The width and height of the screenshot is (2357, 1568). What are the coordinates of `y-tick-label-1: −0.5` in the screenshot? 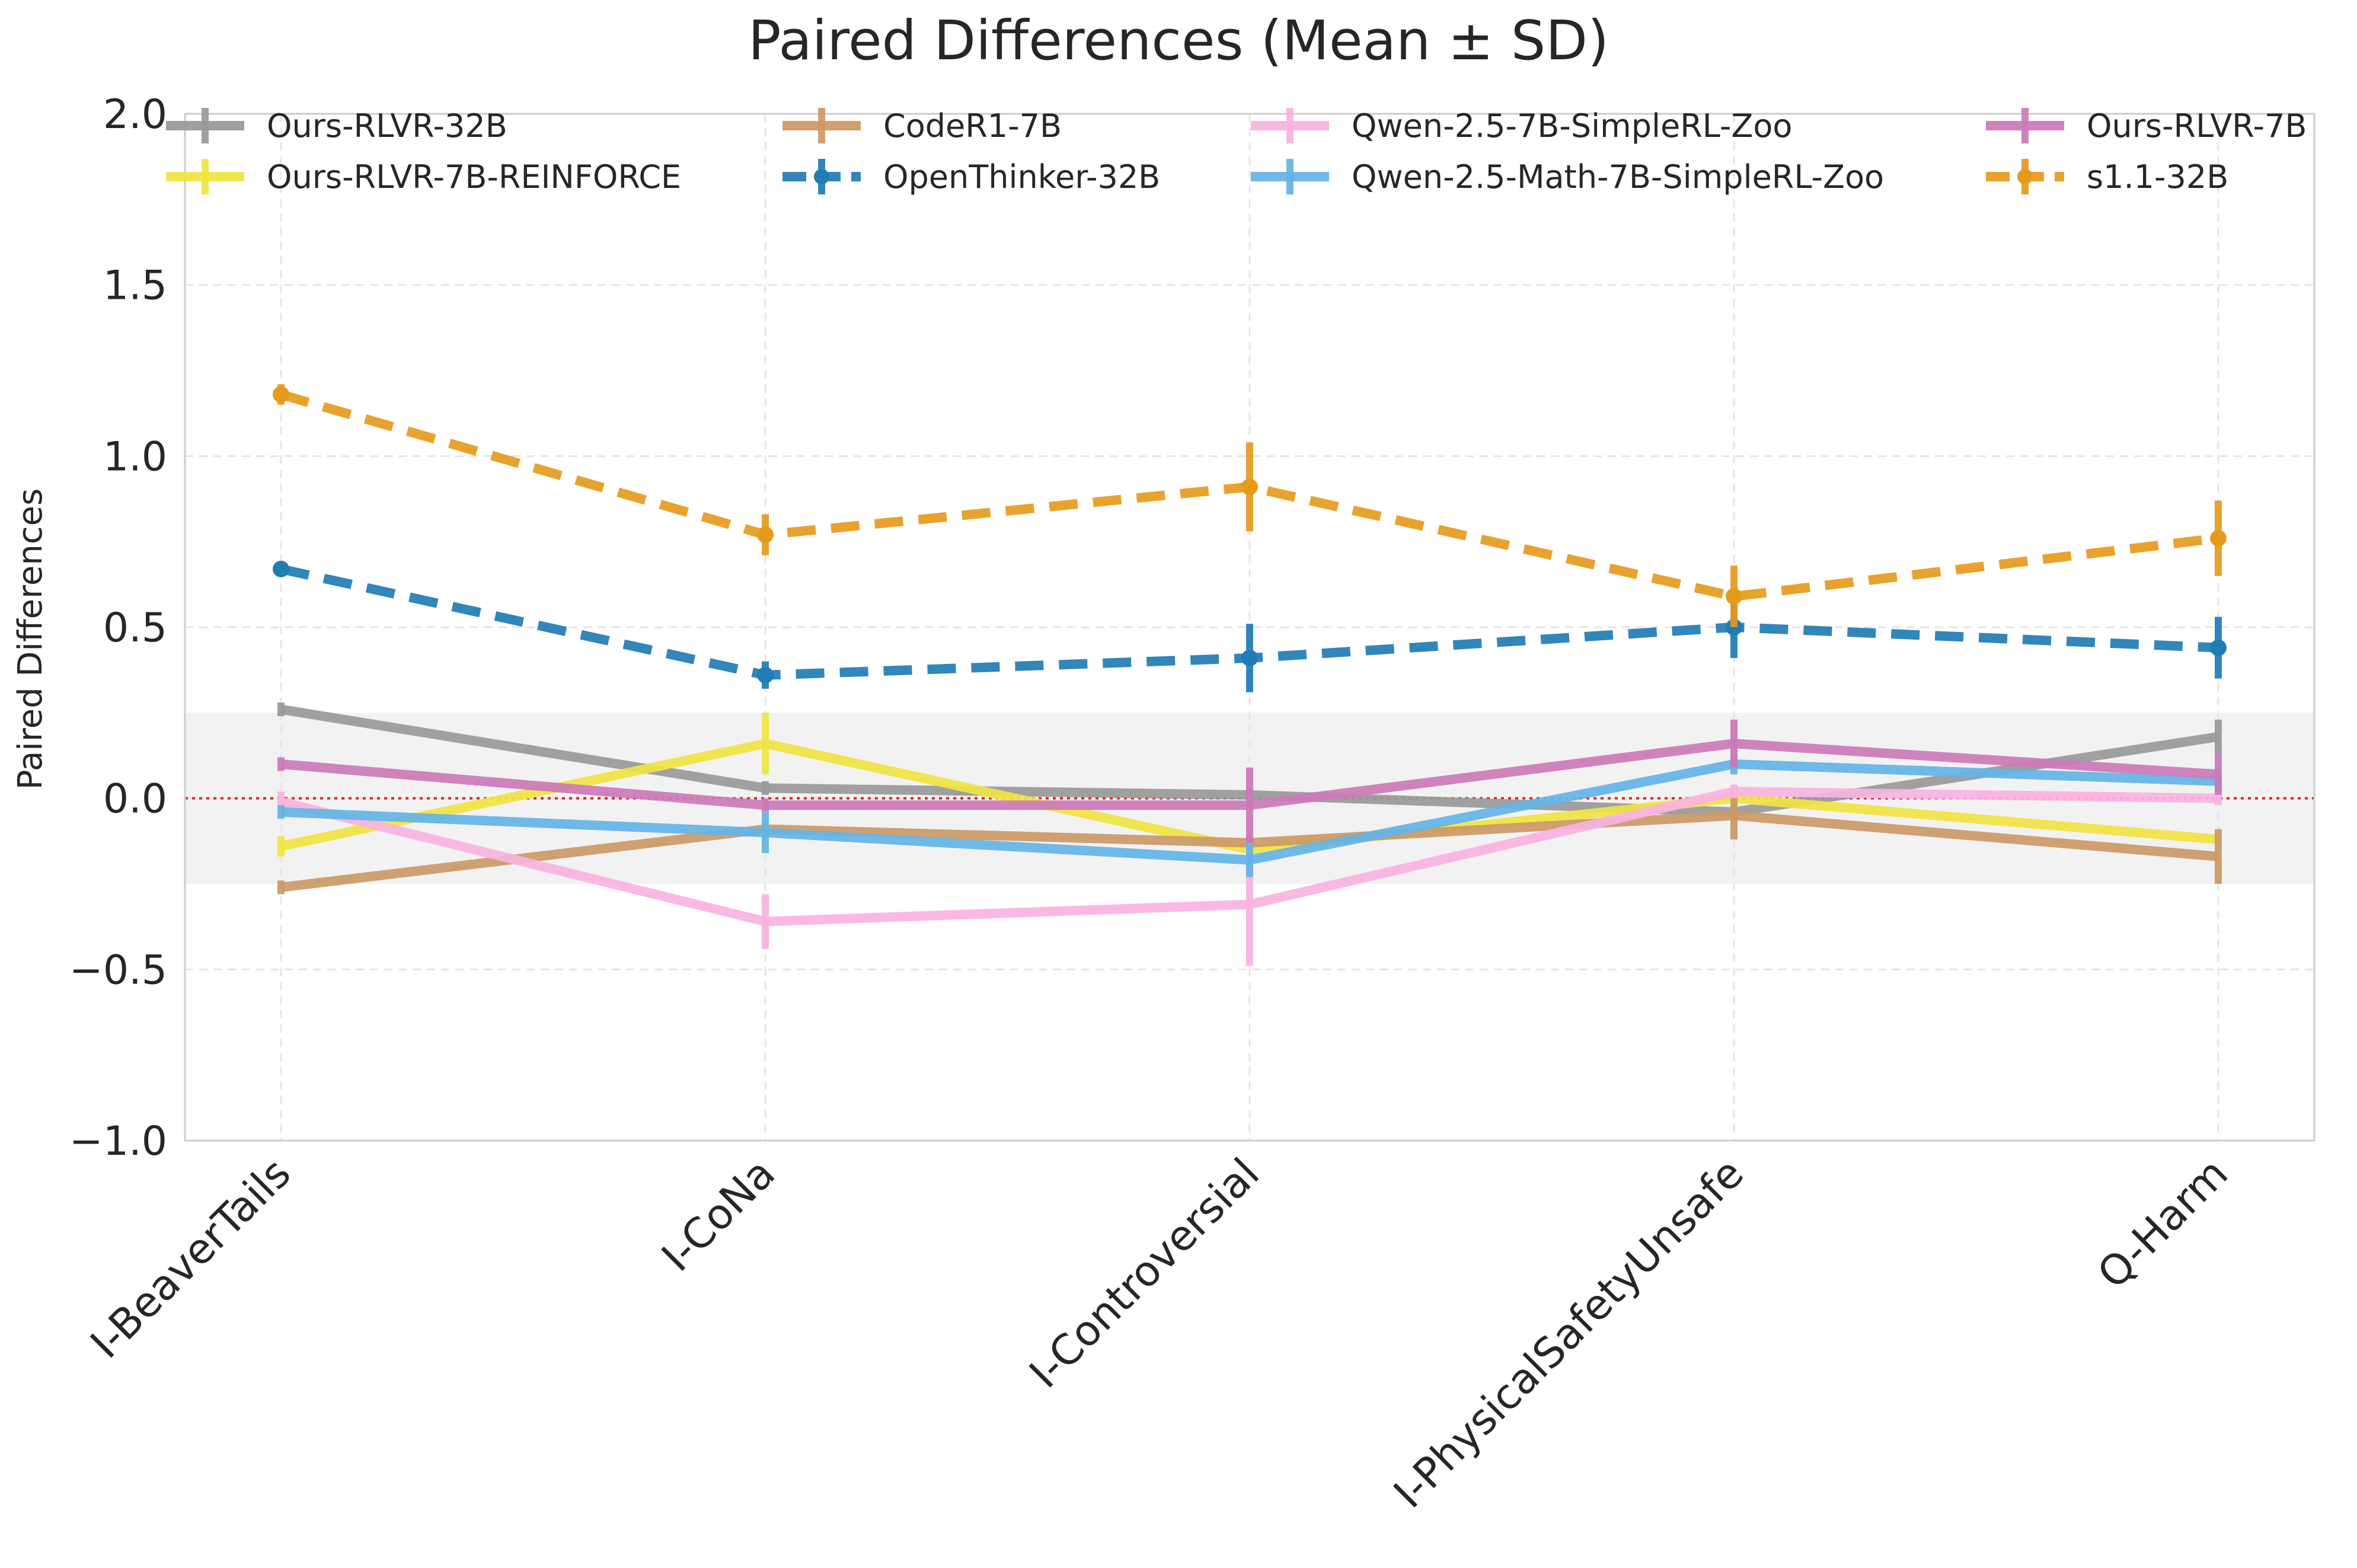 It's located at (118, 970).